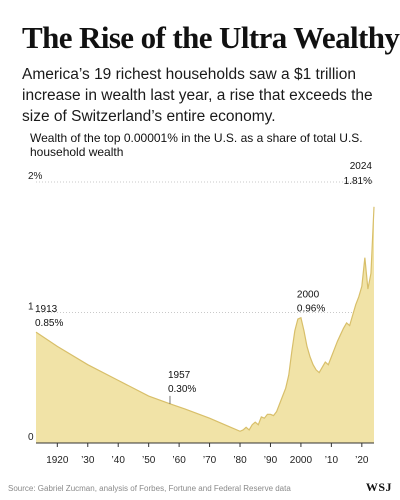 The width and height of the screenshot is (400, 500). I want to click on annotation-value: 0.96%, so click(311, 309).